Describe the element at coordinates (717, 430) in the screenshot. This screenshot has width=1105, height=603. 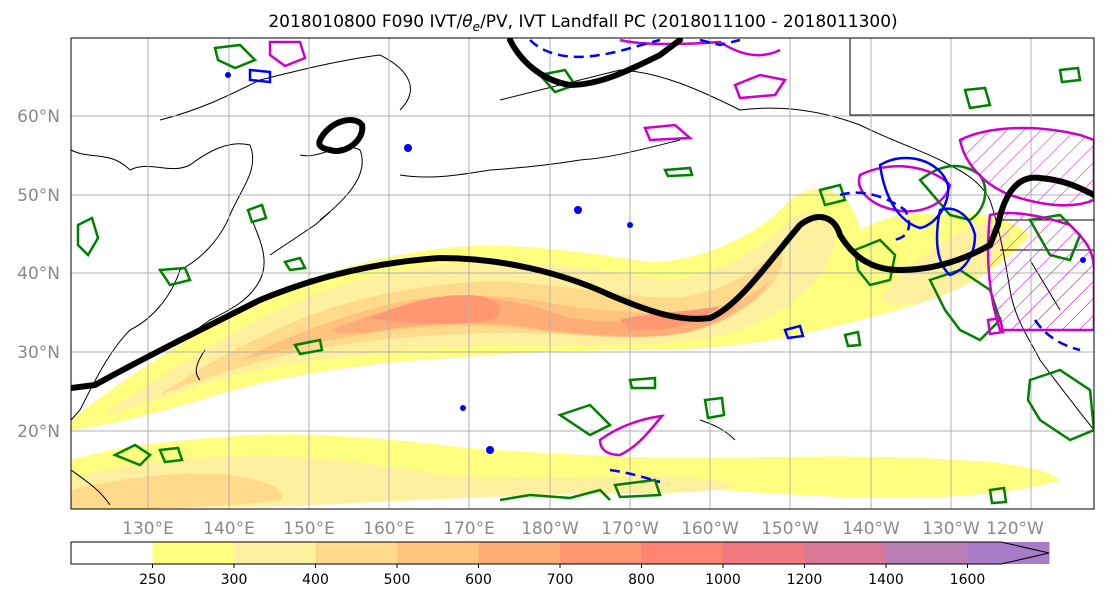
I see `hawaii-islands` at that location.